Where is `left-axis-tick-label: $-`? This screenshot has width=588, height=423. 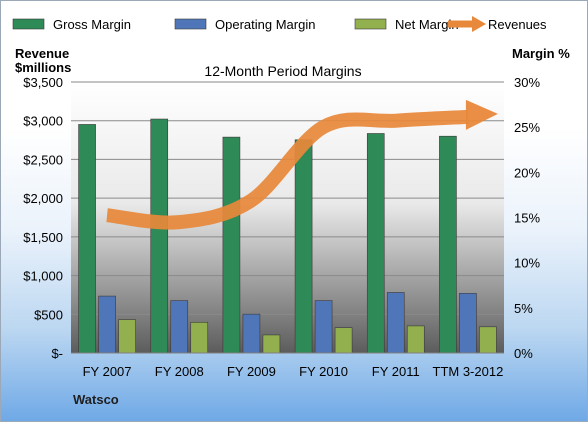
left-axis-tick-label: $- is located at coordinates (57, 353).